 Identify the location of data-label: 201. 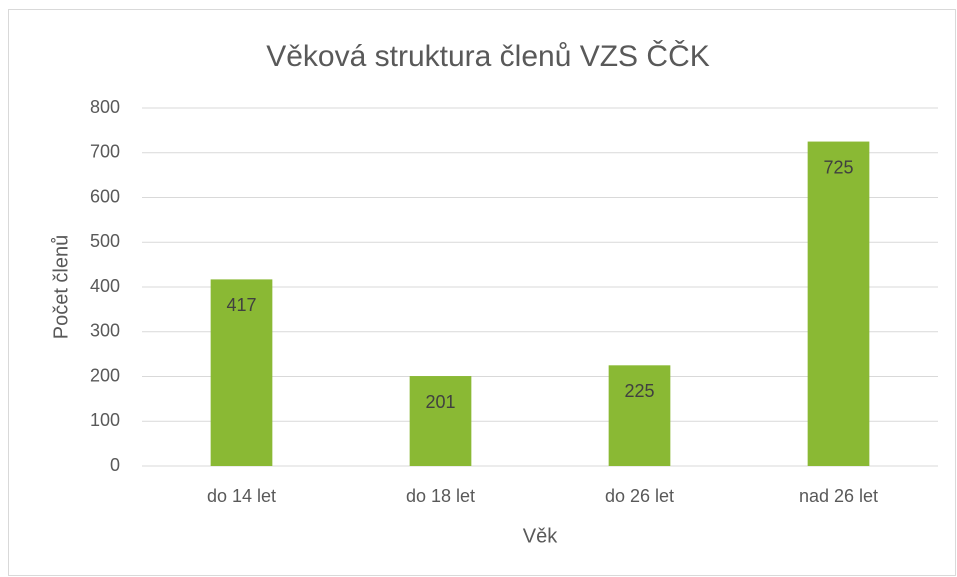
(440, 402).